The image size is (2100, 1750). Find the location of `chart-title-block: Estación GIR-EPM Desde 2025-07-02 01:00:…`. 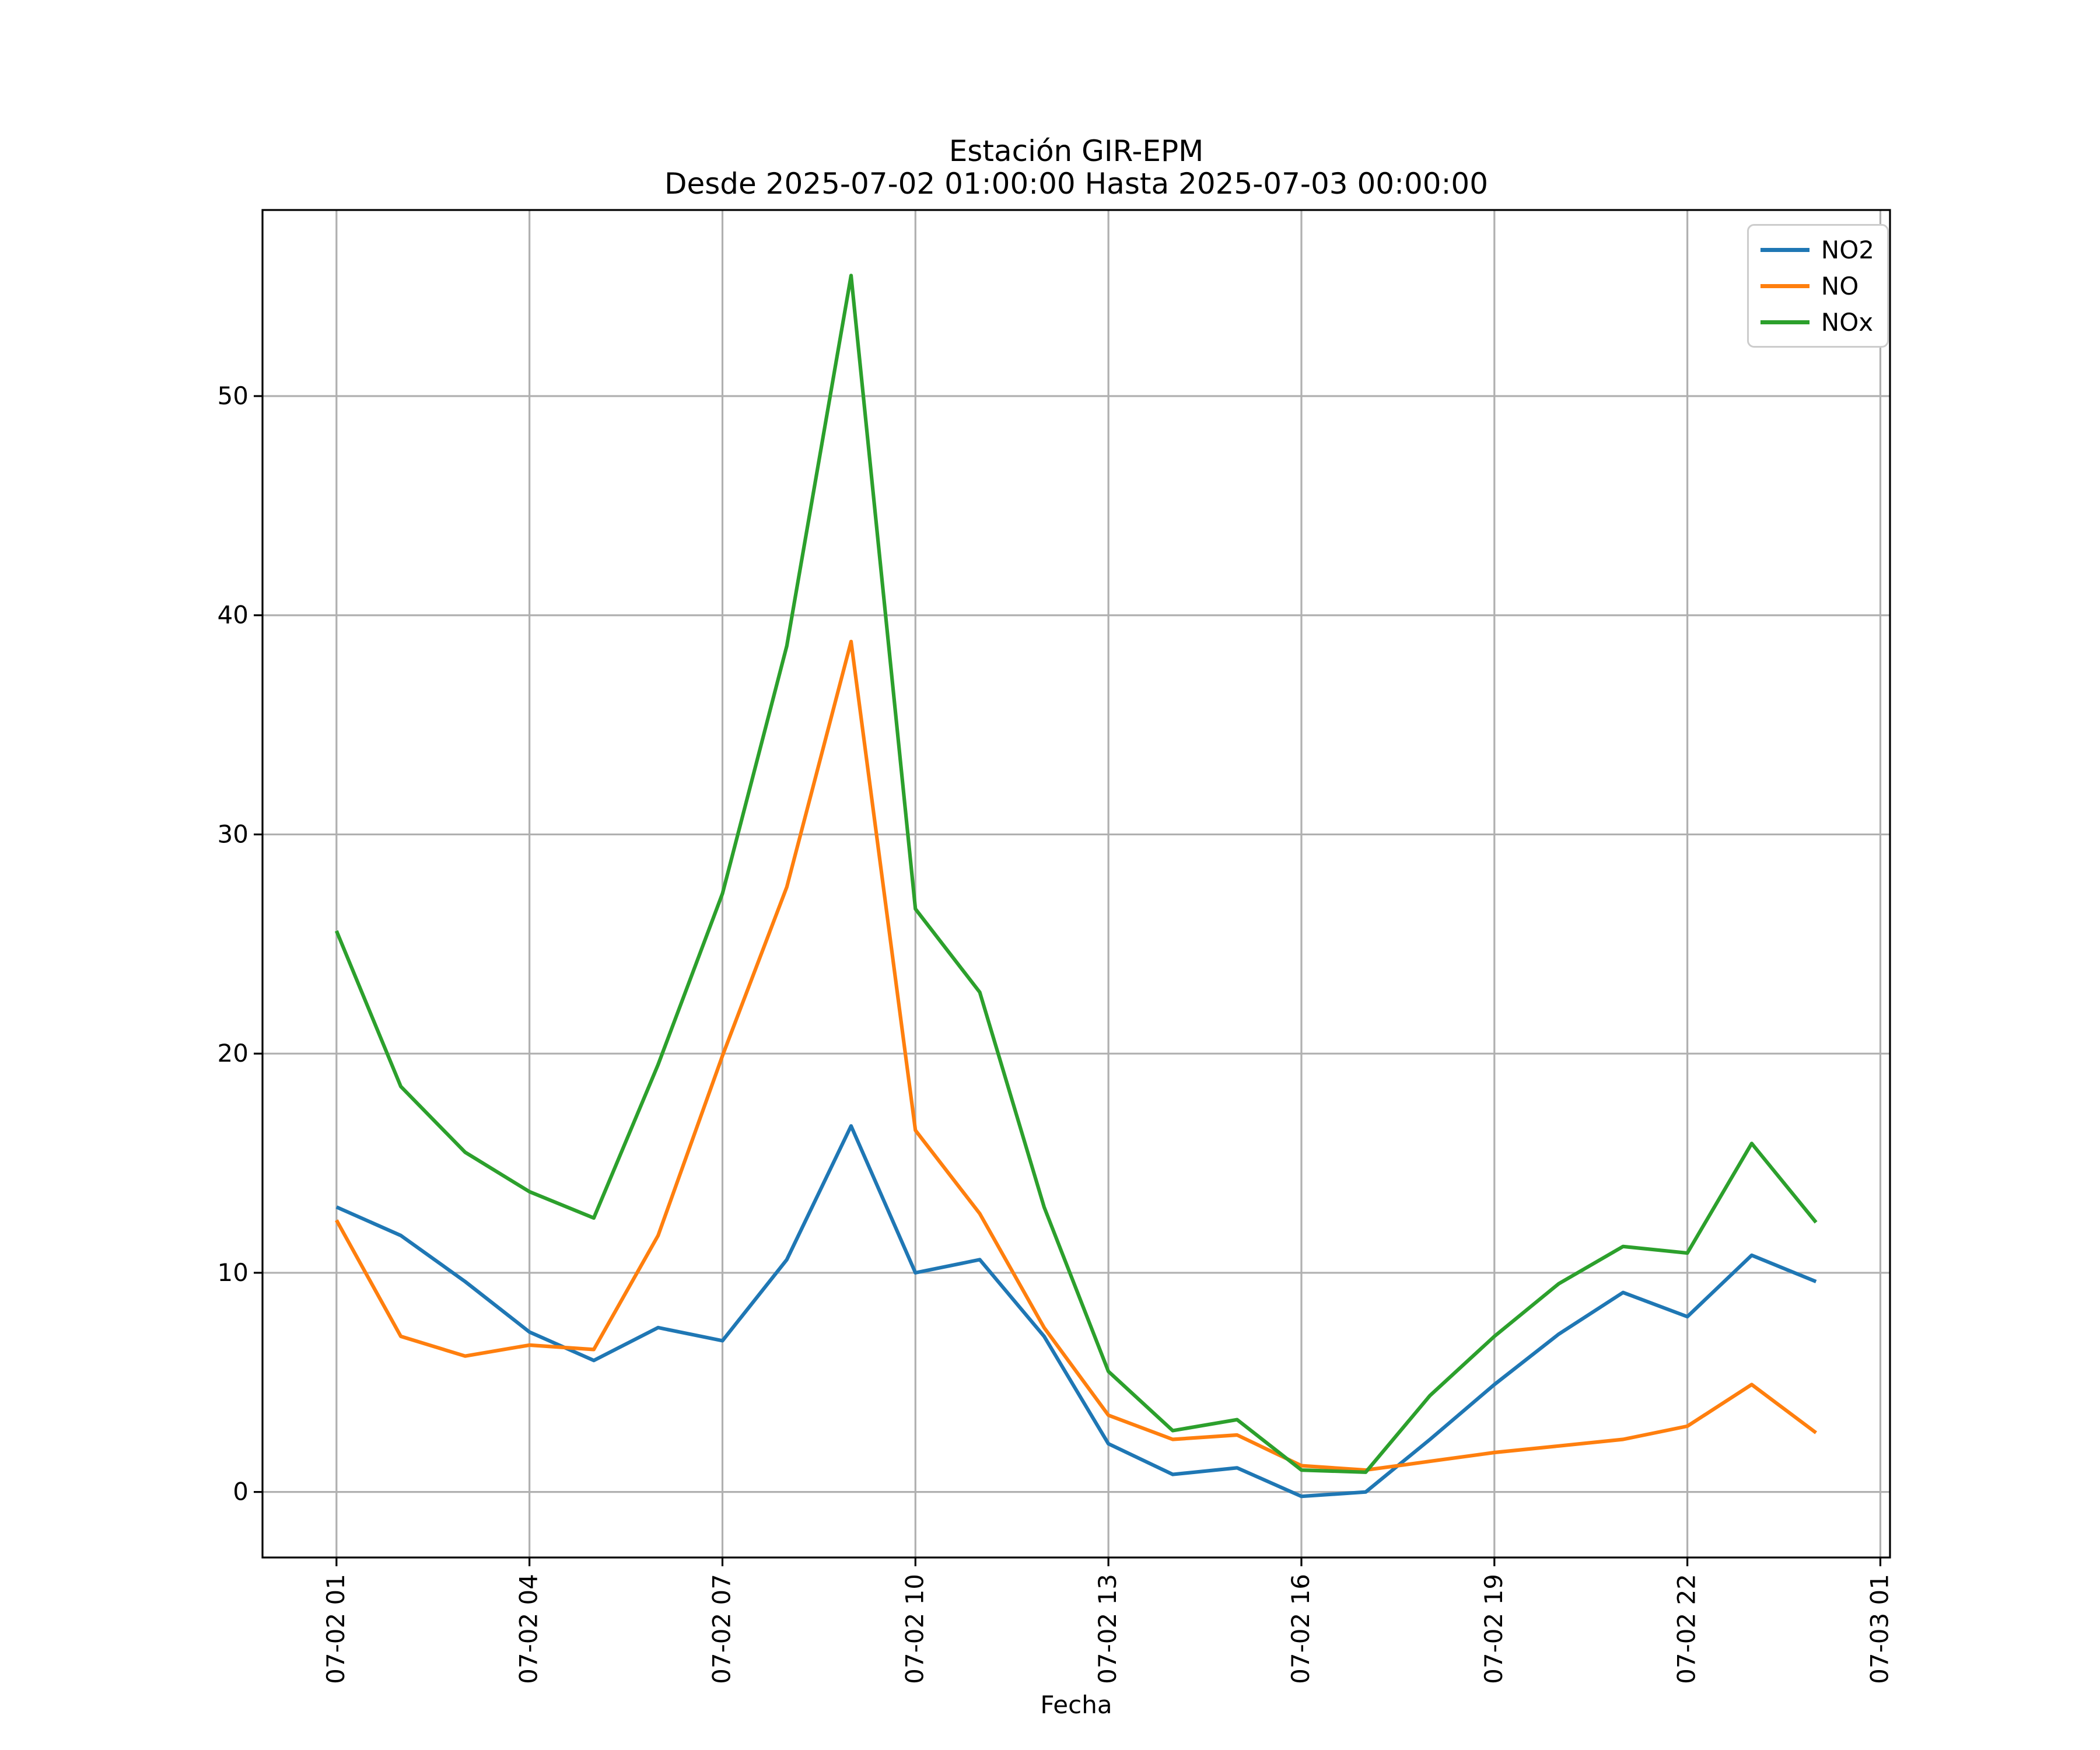

chart-title-block: Estación GIR-EPM Desde 2025-07-02 01:00:… is located at coordinates (1076, 167).